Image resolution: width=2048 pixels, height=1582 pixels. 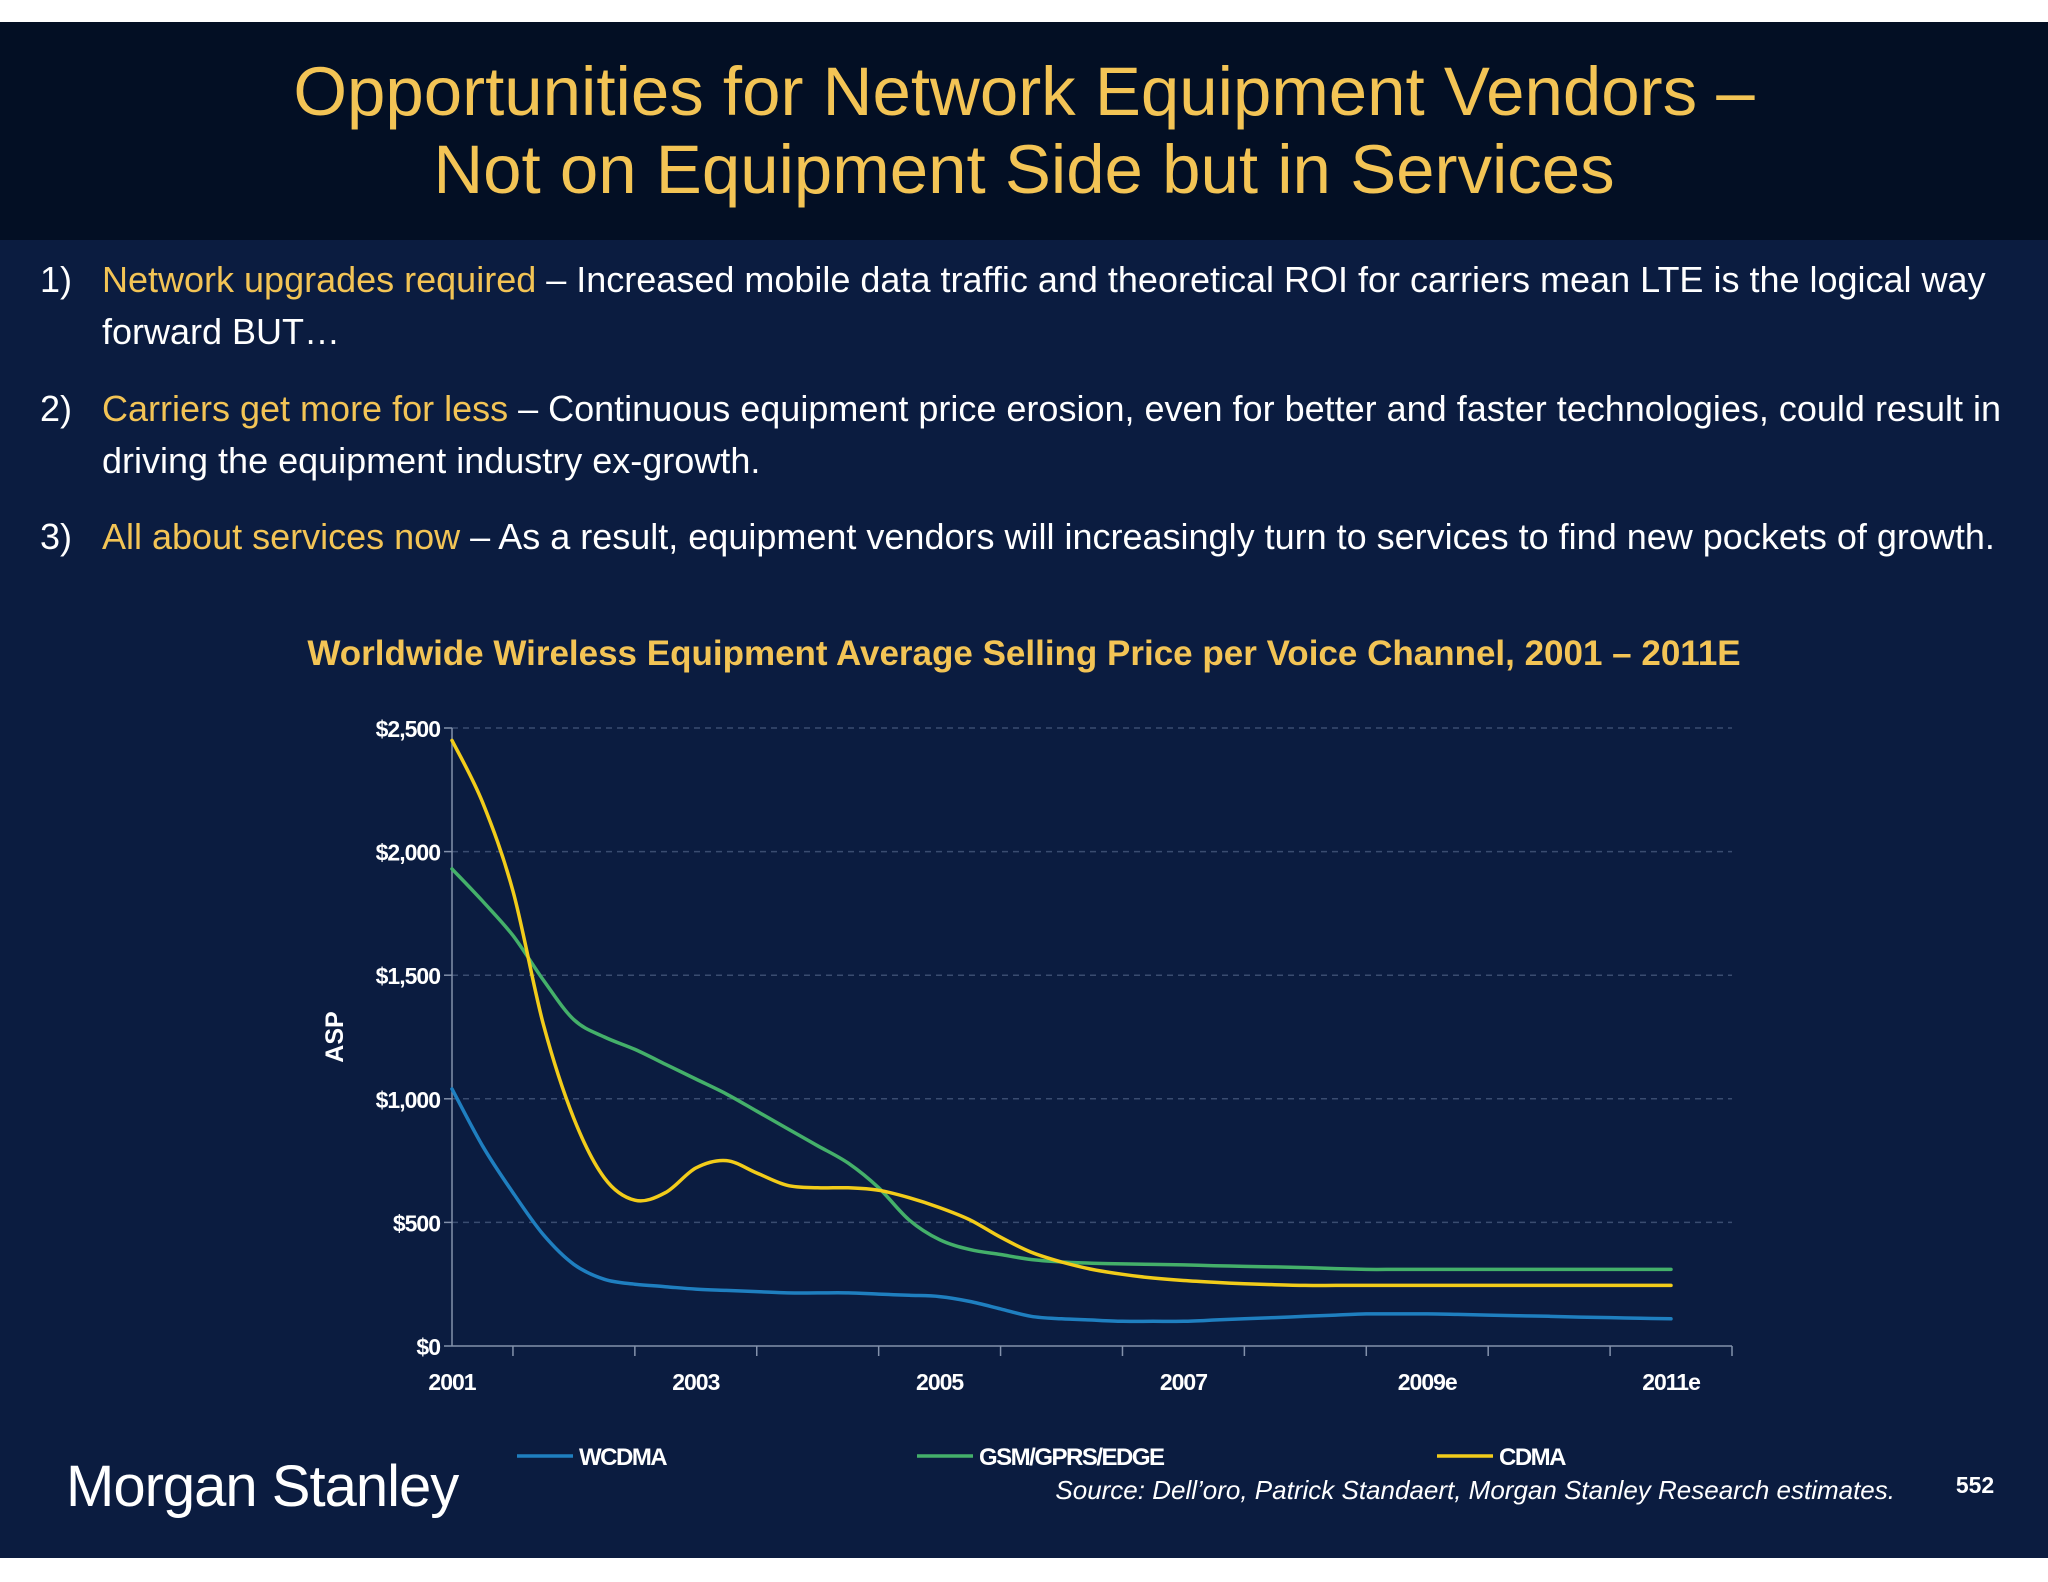 I want to click on bullet-highlight: Carriers get more for less, so click(x=305, y=408).